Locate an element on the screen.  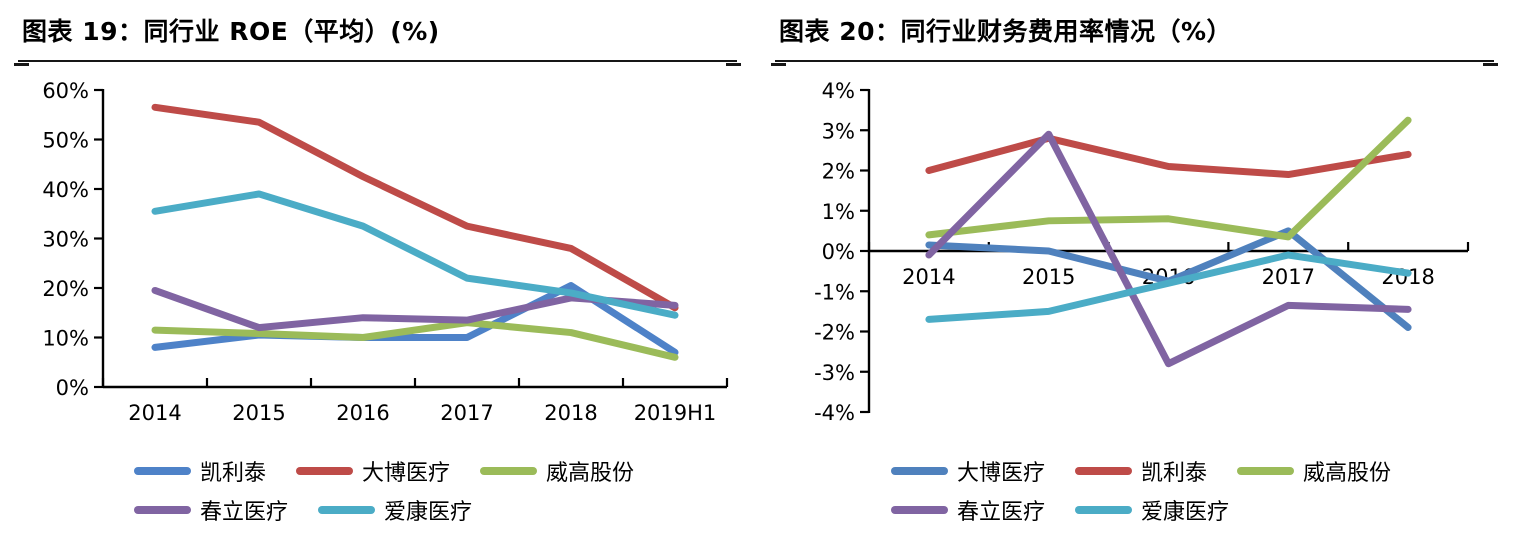
roe-legend: 凯利泰 大博医疗 威高股份春立医疗 爱康医疗 is located at coordinates (377, 490).